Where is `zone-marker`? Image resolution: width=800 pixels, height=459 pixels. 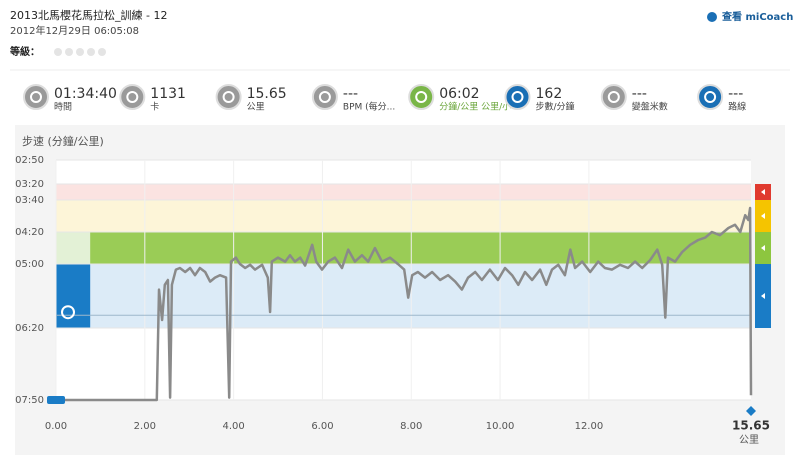
zone-marker is located at coordinates (68, 312).